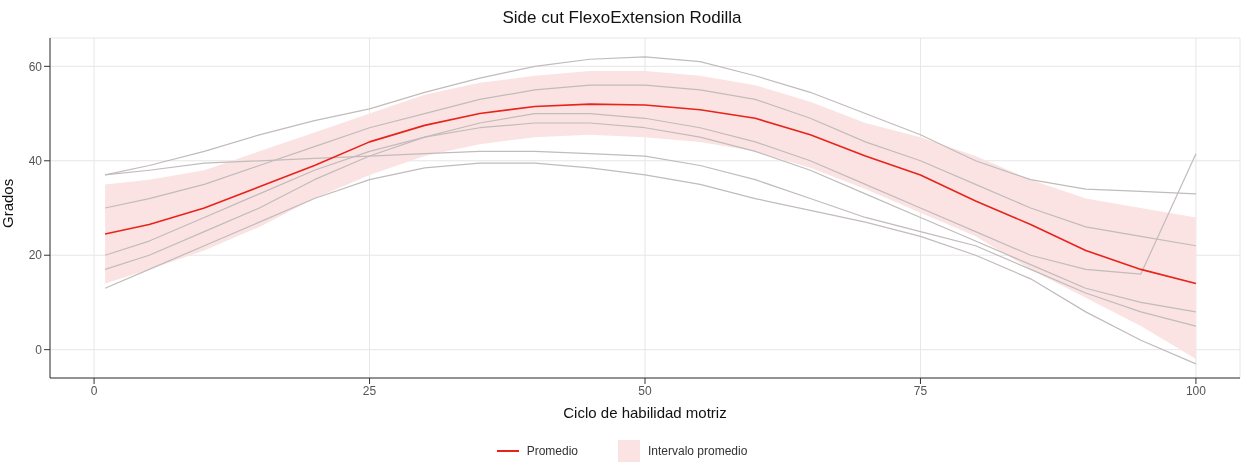 The image size is (1244, 463). I want to click on x-tick-label: 100, so click(1196, 390).